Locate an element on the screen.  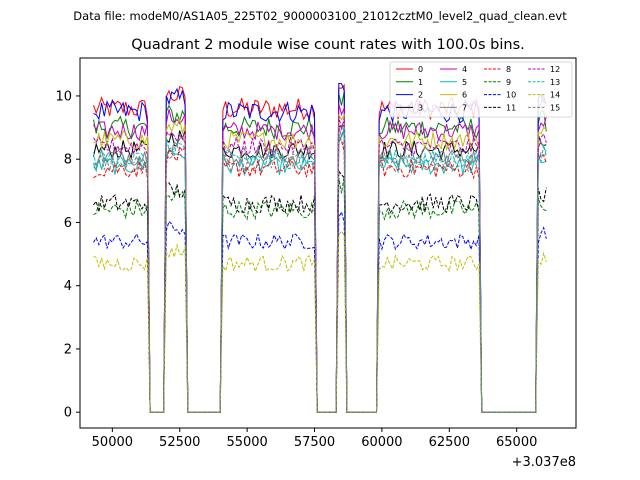
legend-label-5: 5 is located at coordinates (464, 82).